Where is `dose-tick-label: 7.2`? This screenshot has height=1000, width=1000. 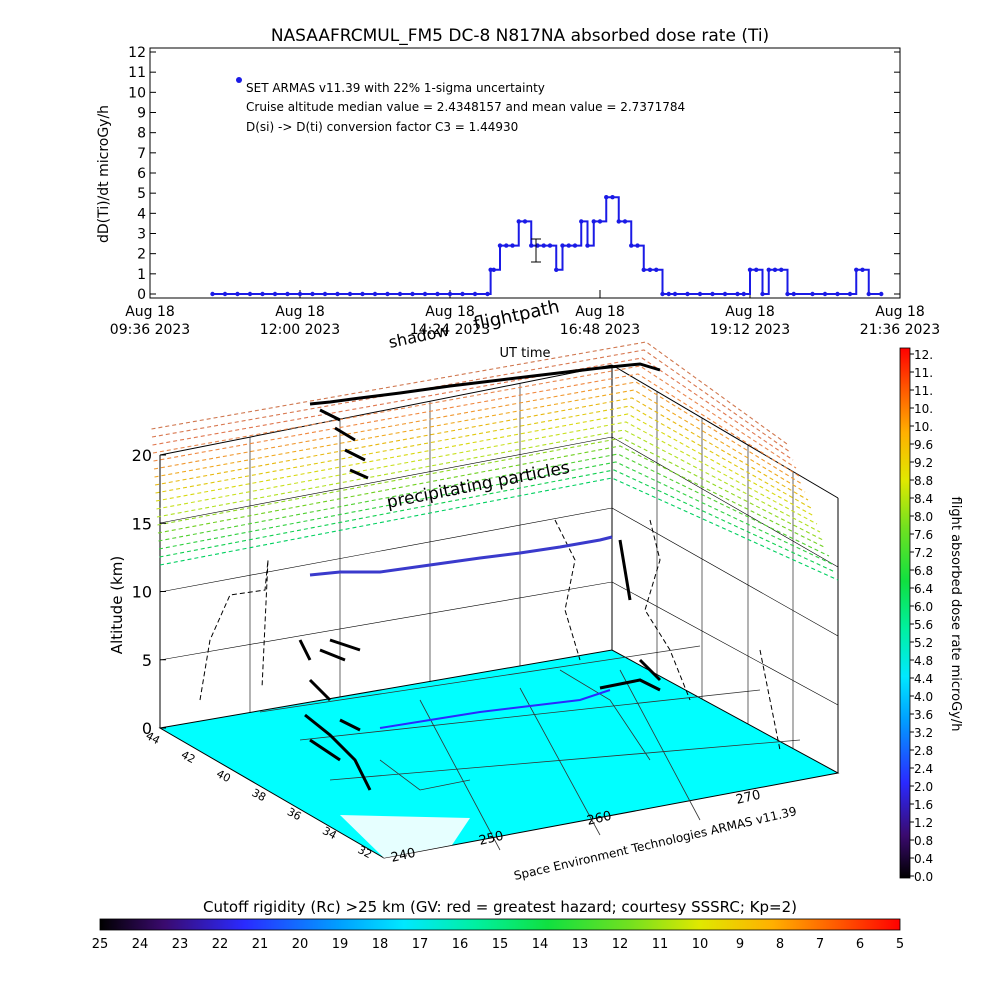
dose-tick-label: 7.2 is located at coordinates (923, 553).